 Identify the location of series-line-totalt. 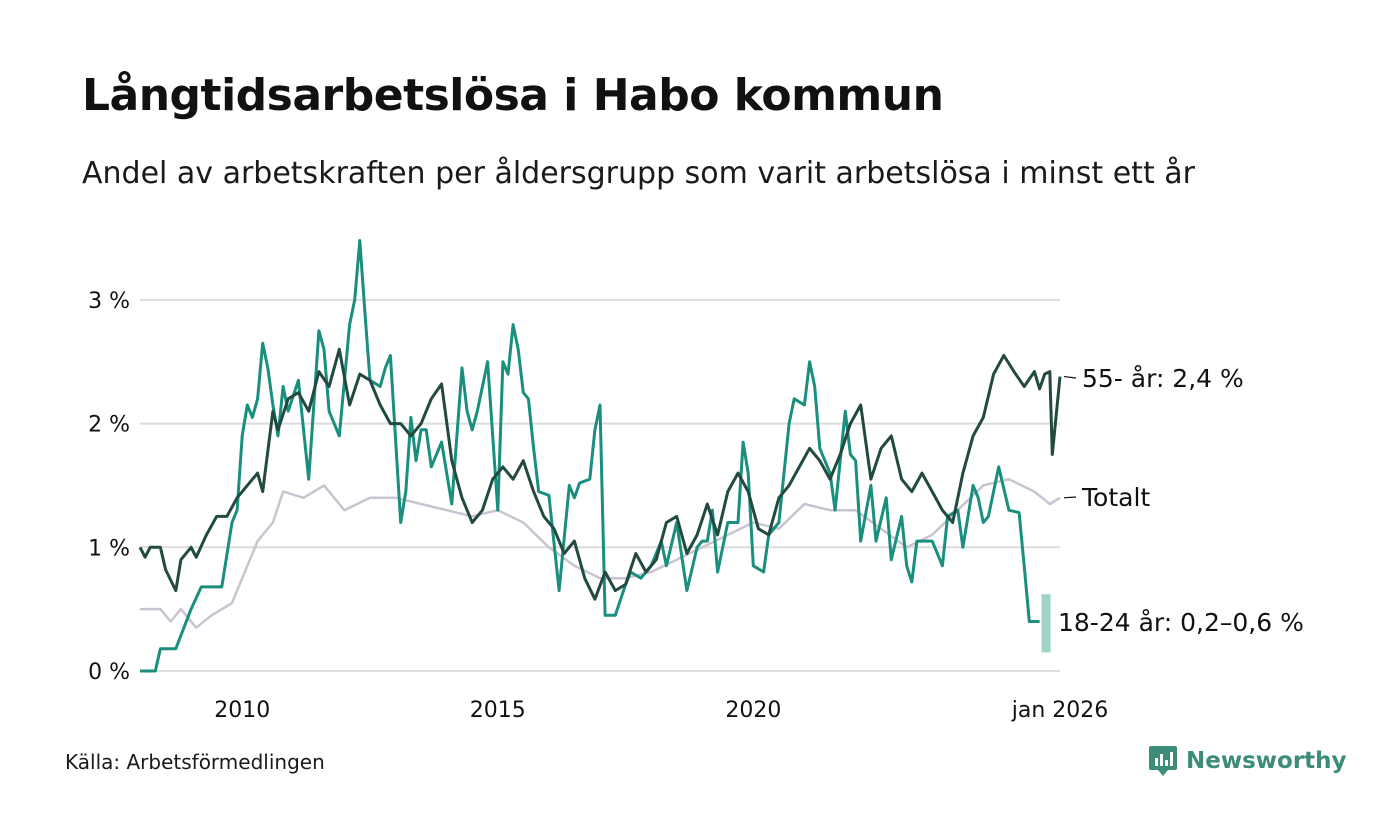
(600, 553).